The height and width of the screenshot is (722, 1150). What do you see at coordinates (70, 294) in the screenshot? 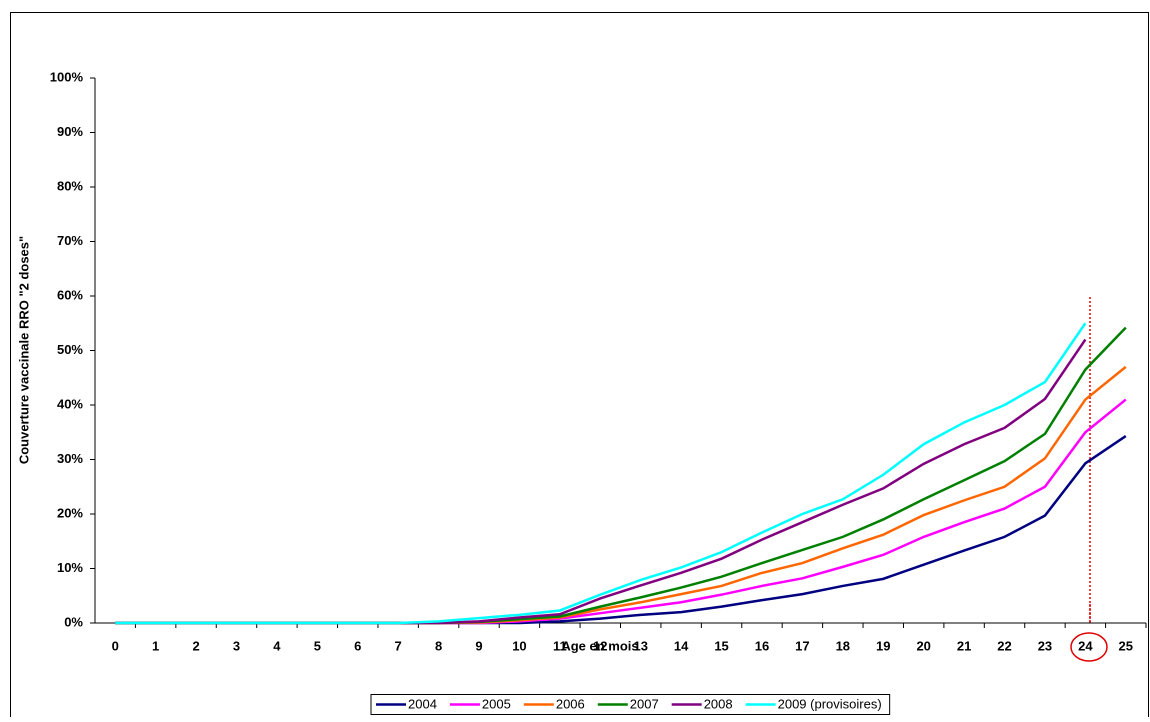
I see `y-tick-label: 60%` at bounding box center [70, 294].